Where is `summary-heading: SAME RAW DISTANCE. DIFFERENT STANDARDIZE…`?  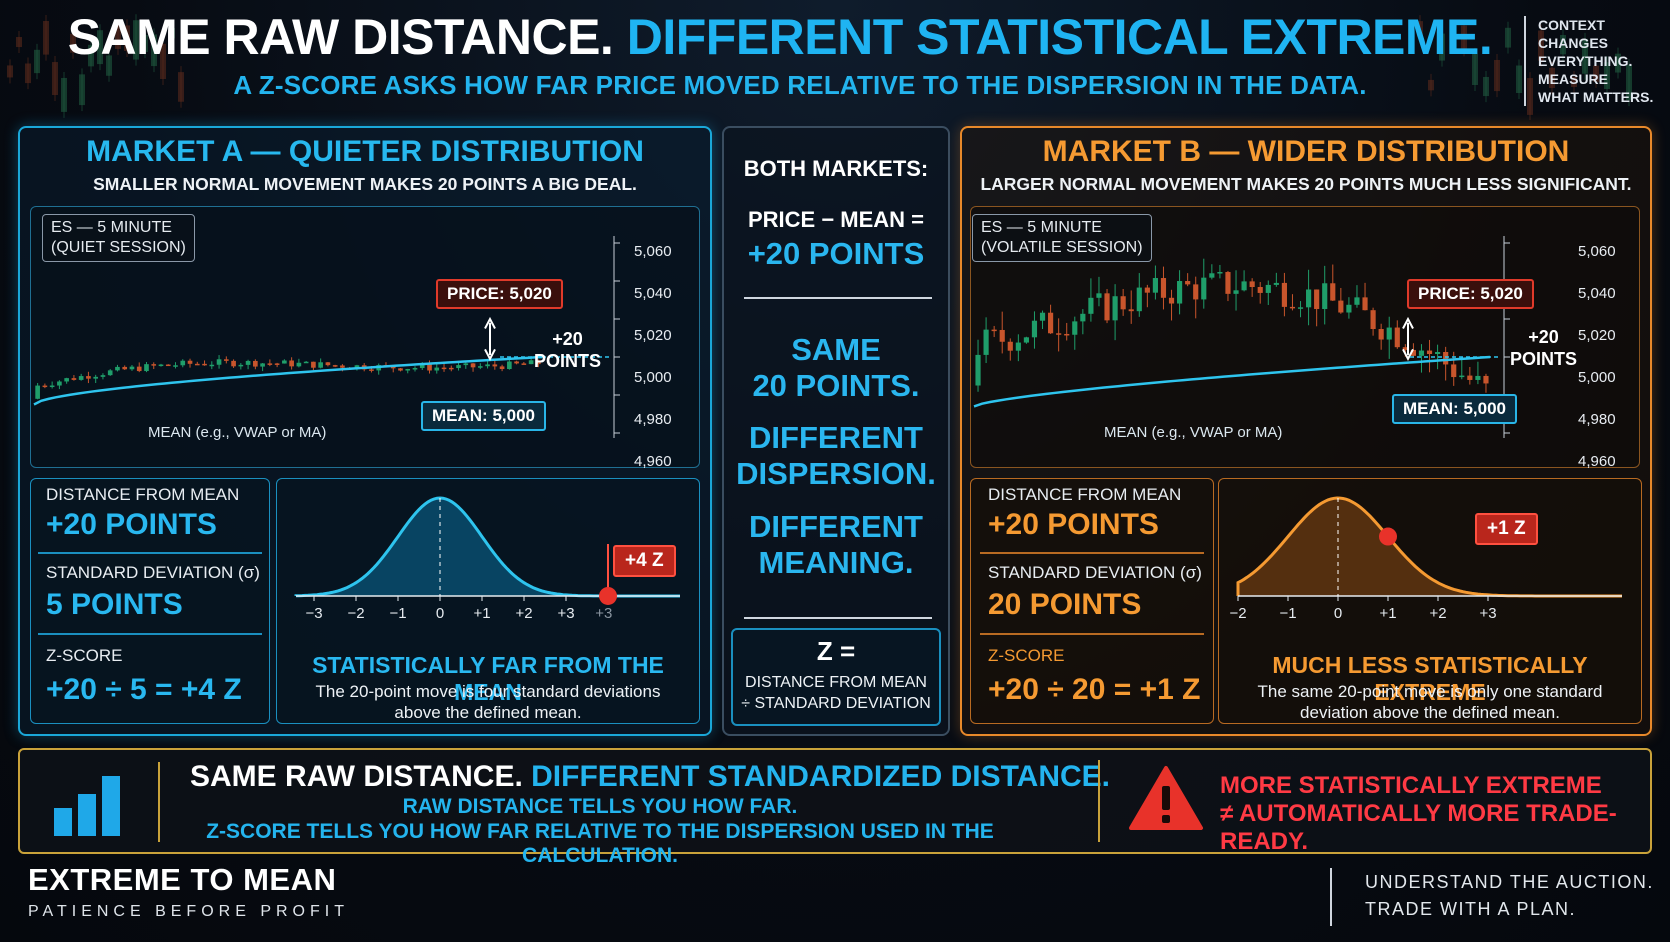
summary-heading: SAME RAW DISTANCE. DIFFERENT STANDARDIZE… is located at coordinates (650, 777).